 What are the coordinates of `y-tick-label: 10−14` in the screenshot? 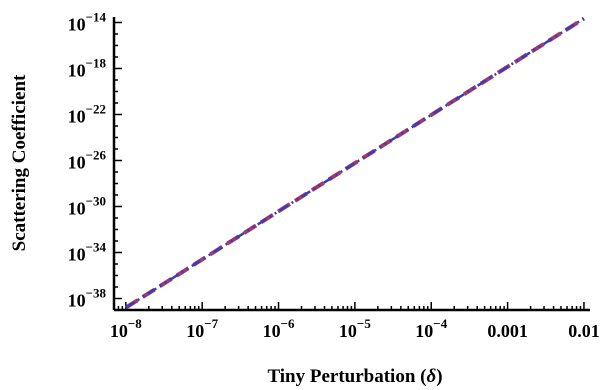 It's located at (87, 21).